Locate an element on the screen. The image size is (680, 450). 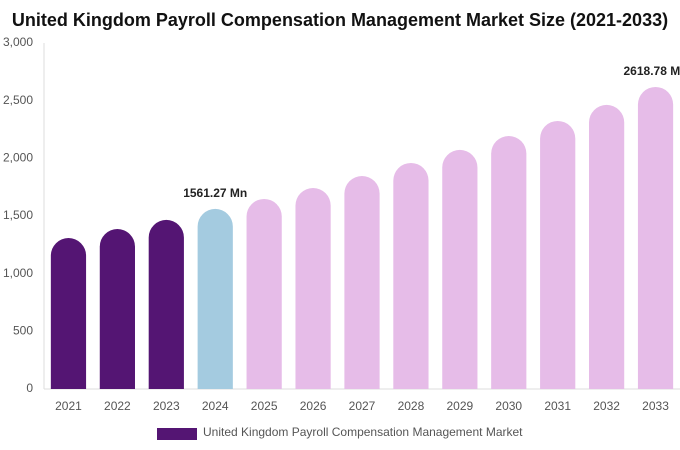
x-tick-label: 2026 is located at coordinates (313, 406).